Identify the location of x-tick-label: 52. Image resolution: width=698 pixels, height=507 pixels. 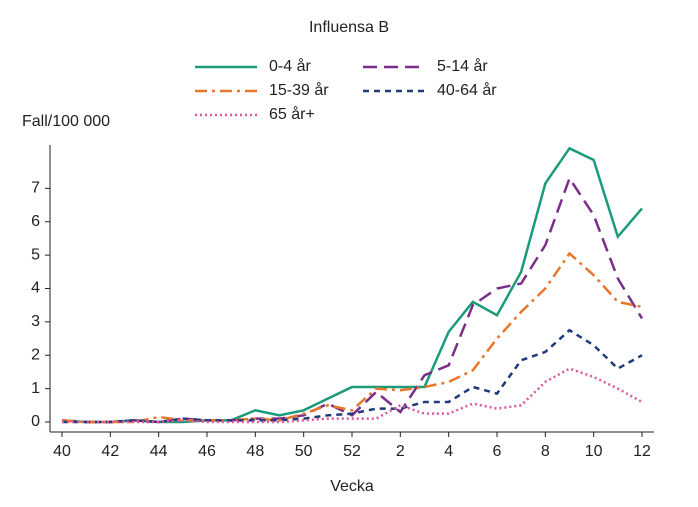
(352, 451).